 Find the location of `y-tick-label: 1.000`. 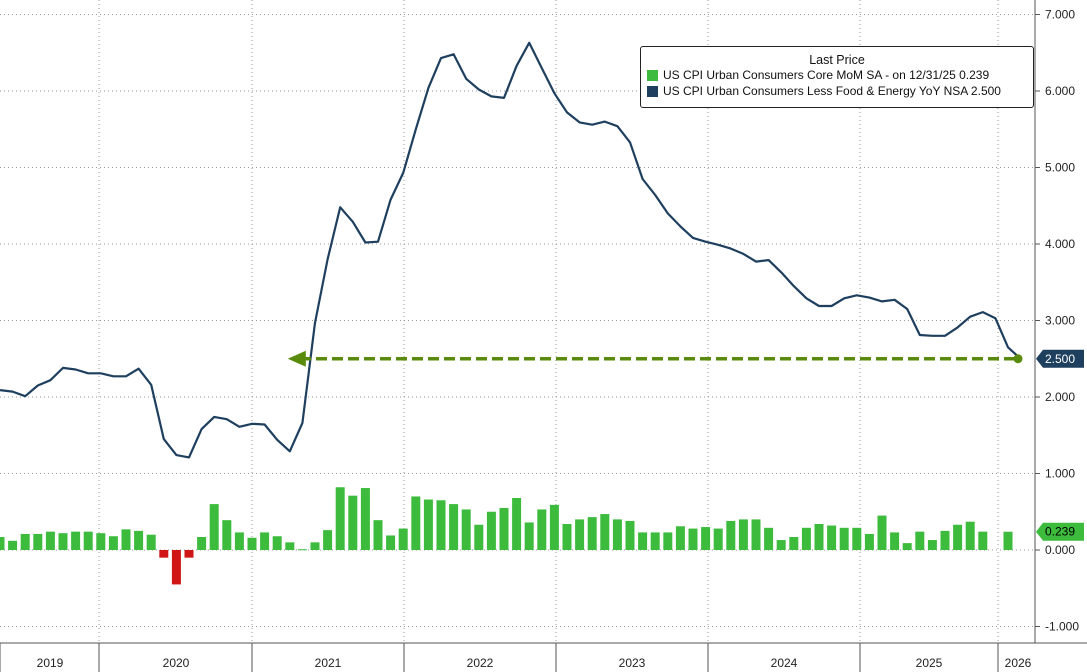

y-tick-label: 1.000 is located at coordinates (1060, 474).